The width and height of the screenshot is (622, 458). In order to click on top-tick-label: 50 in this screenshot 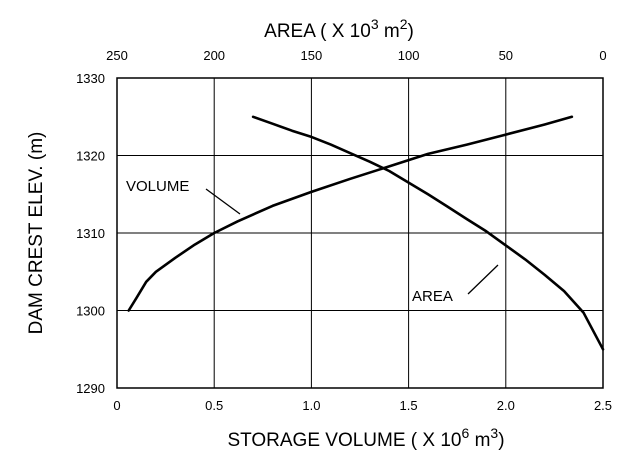, I will do `click(506, 55)`.